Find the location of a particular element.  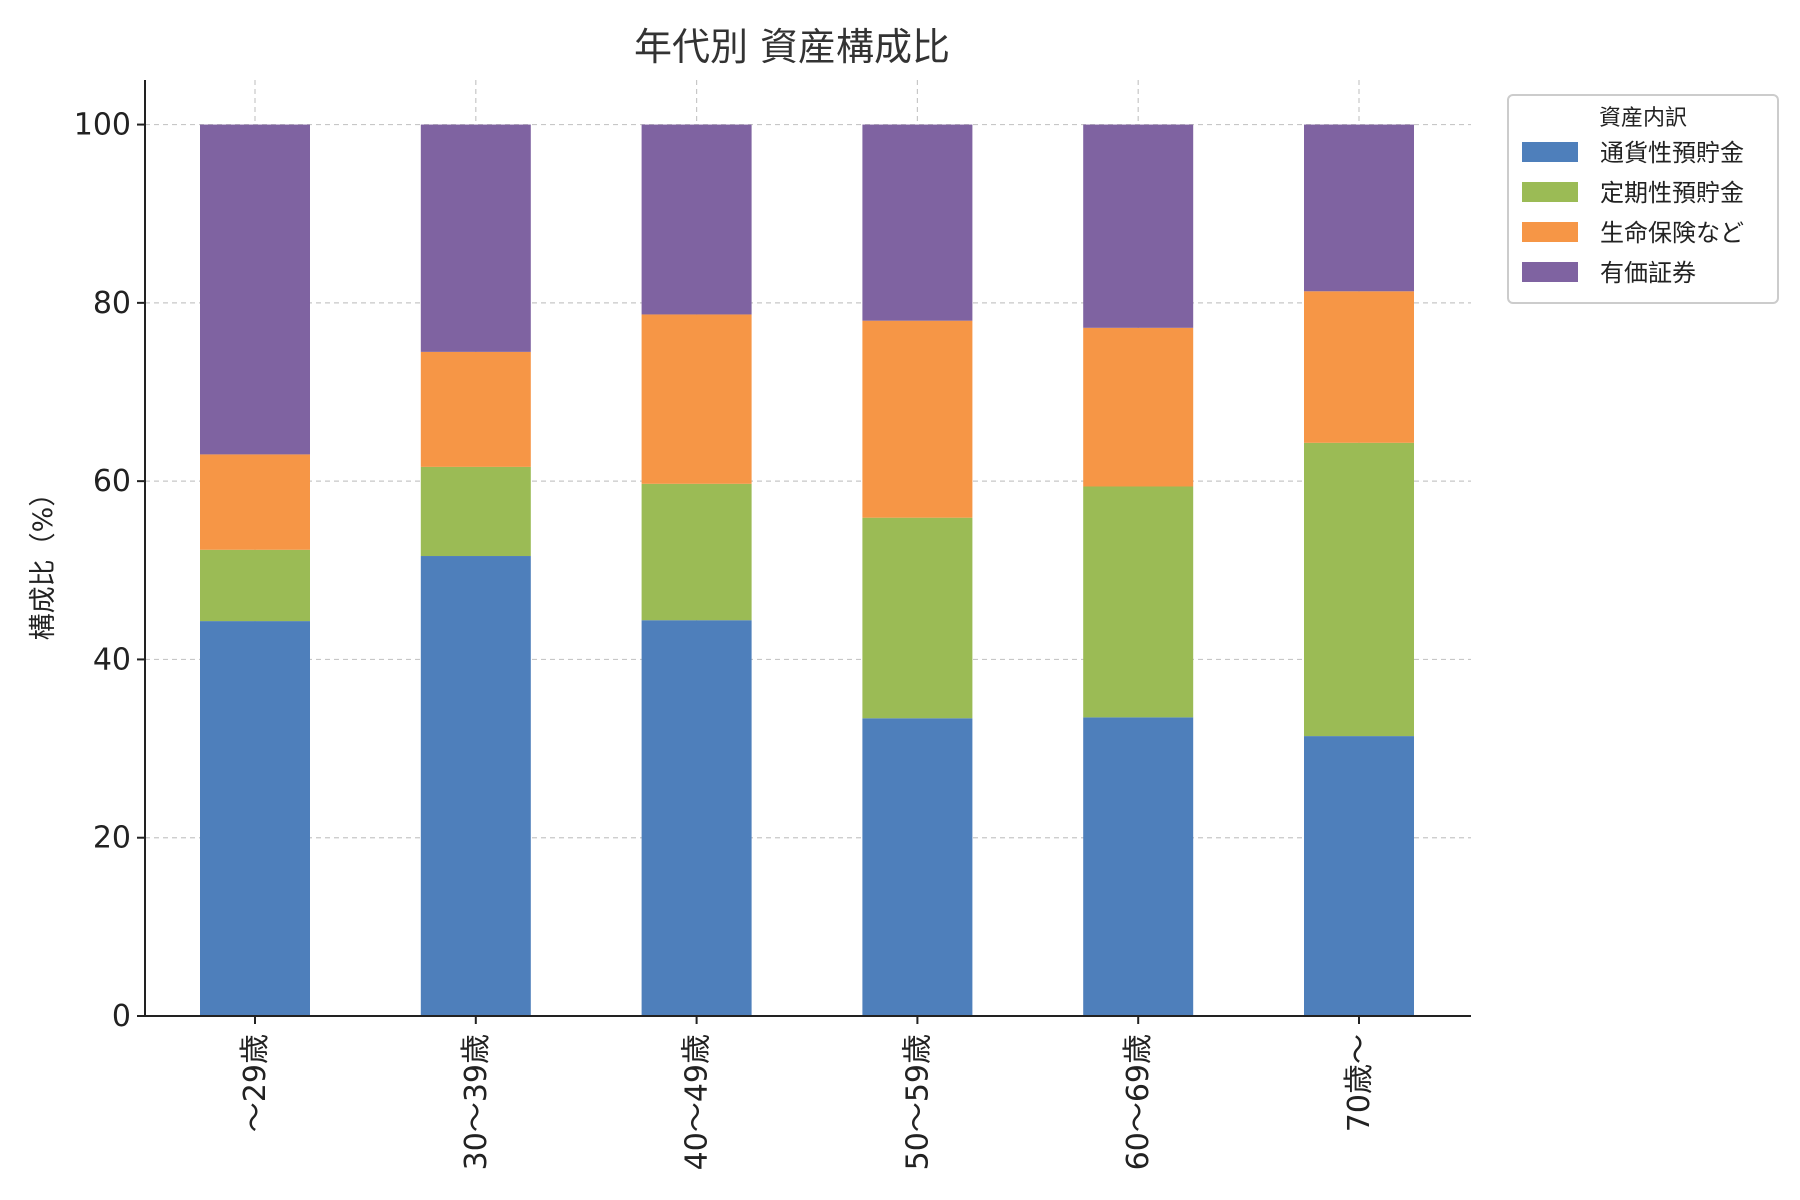

x-tick-labels: ～29歳 30～39歳 40～49歳 50～59歳 60～69歳 70歳～ is located at coordinates (807, 1093).